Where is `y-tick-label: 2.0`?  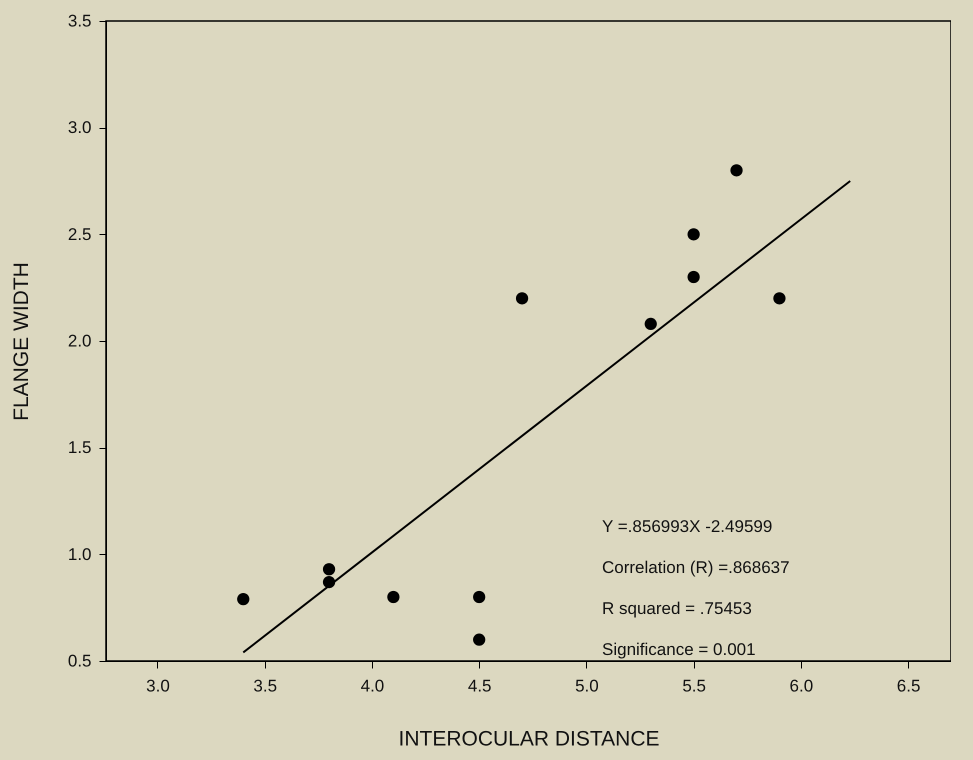
y-tick-label: 2.0 is located at coordinates (80, 341).